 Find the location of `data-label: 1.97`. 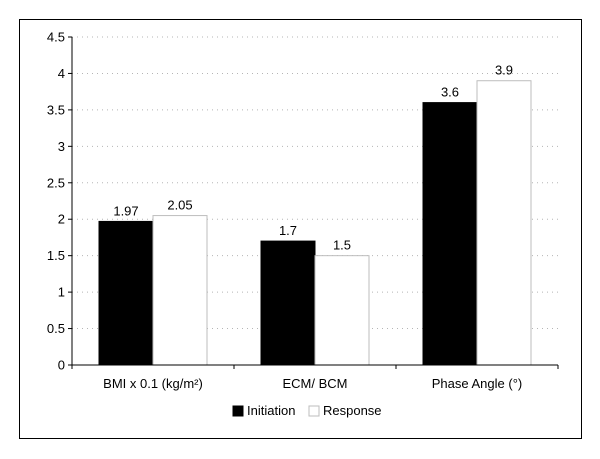

data-label: 1.97 is located at coordinates (125, 210).